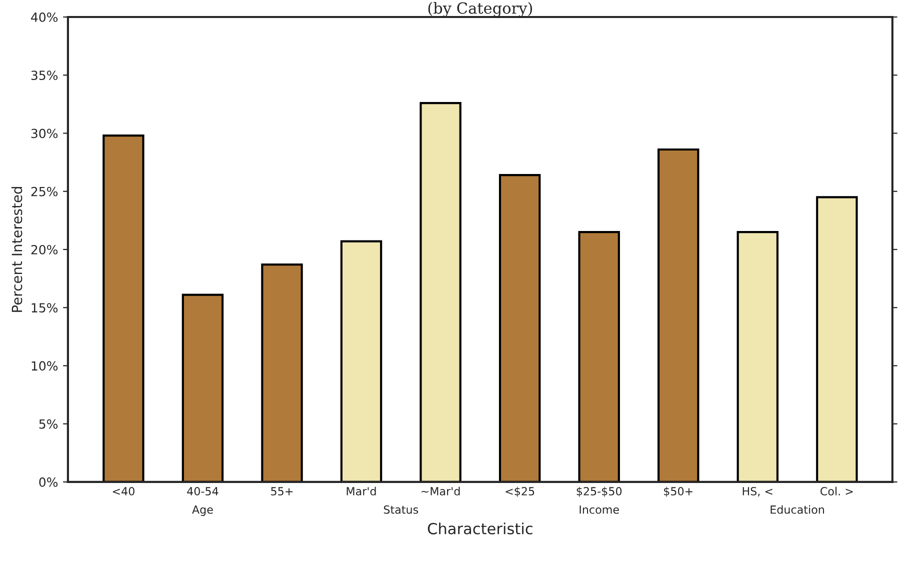 This screenshot has height=567, width=906. Describe the element at coordinates (16, 249) in the screenshot. I see `y-axis-title: Percent Interested` at that location.